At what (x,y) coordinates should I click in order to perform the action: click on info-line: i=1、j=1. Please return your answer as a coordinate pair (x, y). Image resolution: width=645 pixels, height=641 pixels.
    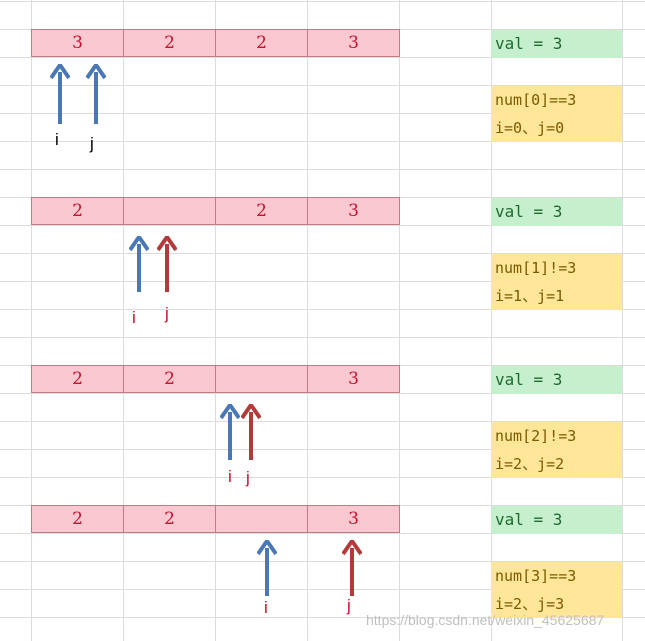
    Looking at the image, I should click on (530, 296).